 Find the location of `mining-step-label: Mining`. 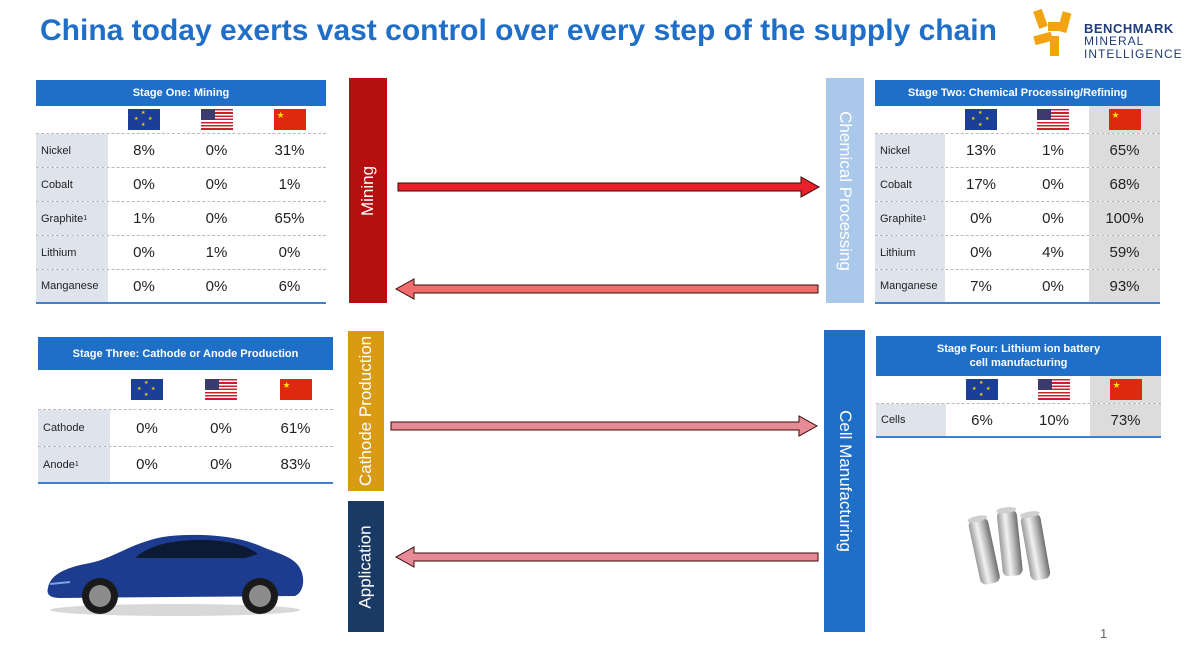

mining-step-label: Mining is located at coordinates (367, 190).